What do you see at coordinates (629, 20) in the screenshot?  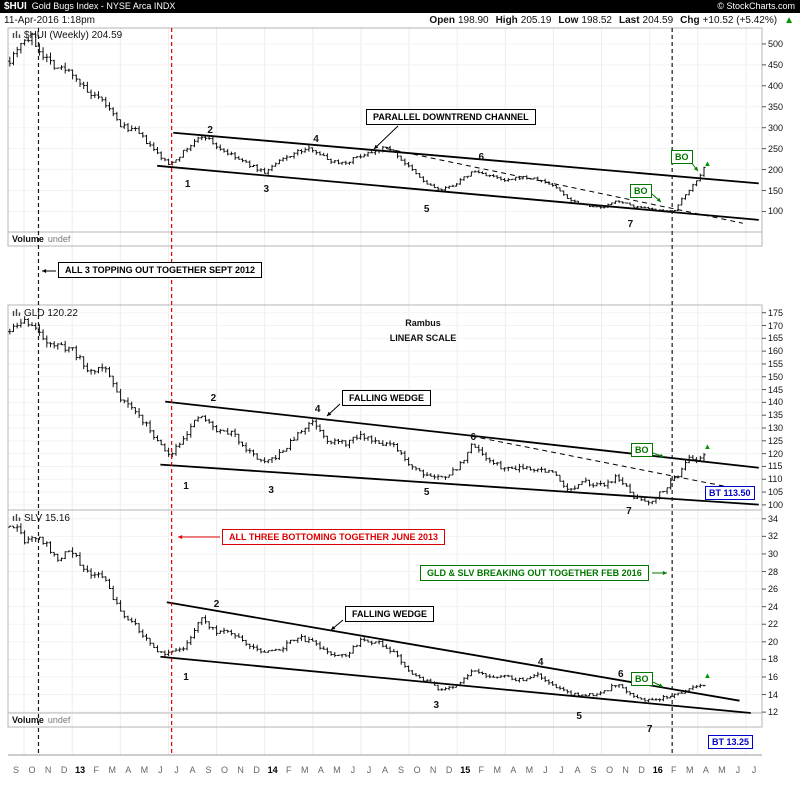 I see `last-label: Last` at bounding box center [629, 20].